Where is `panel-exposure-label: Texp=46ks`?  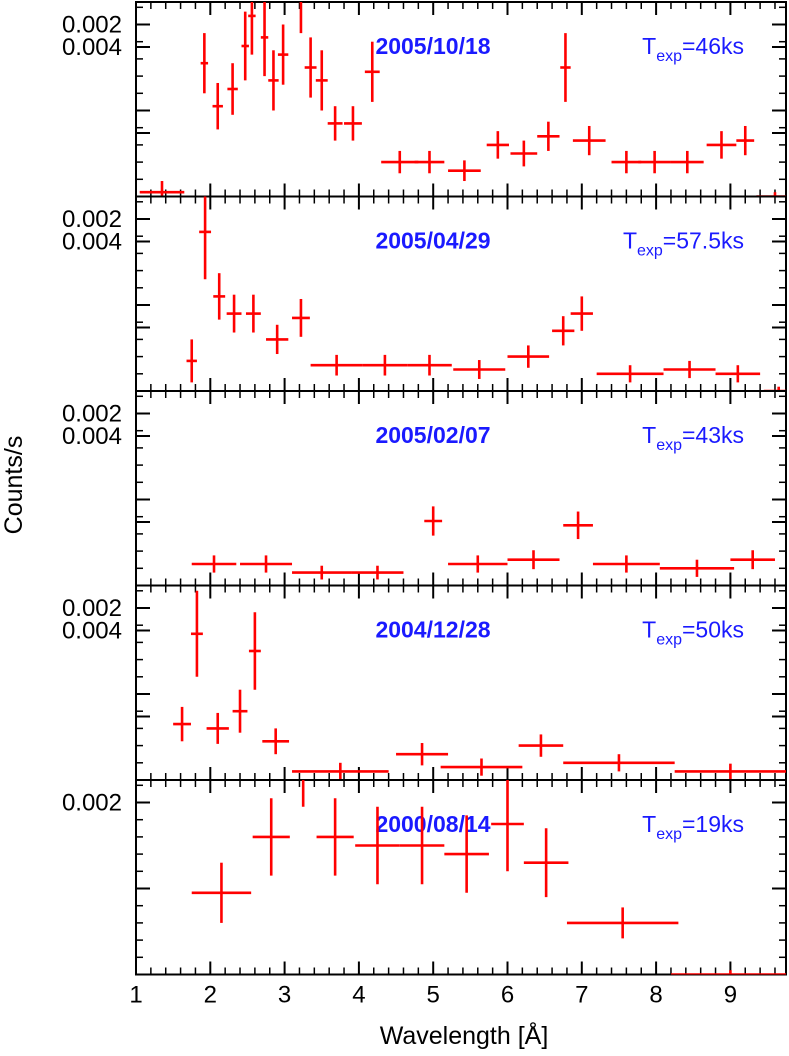 panel-exposure-label: Texp=46ks is located at coordinates (693, 49).